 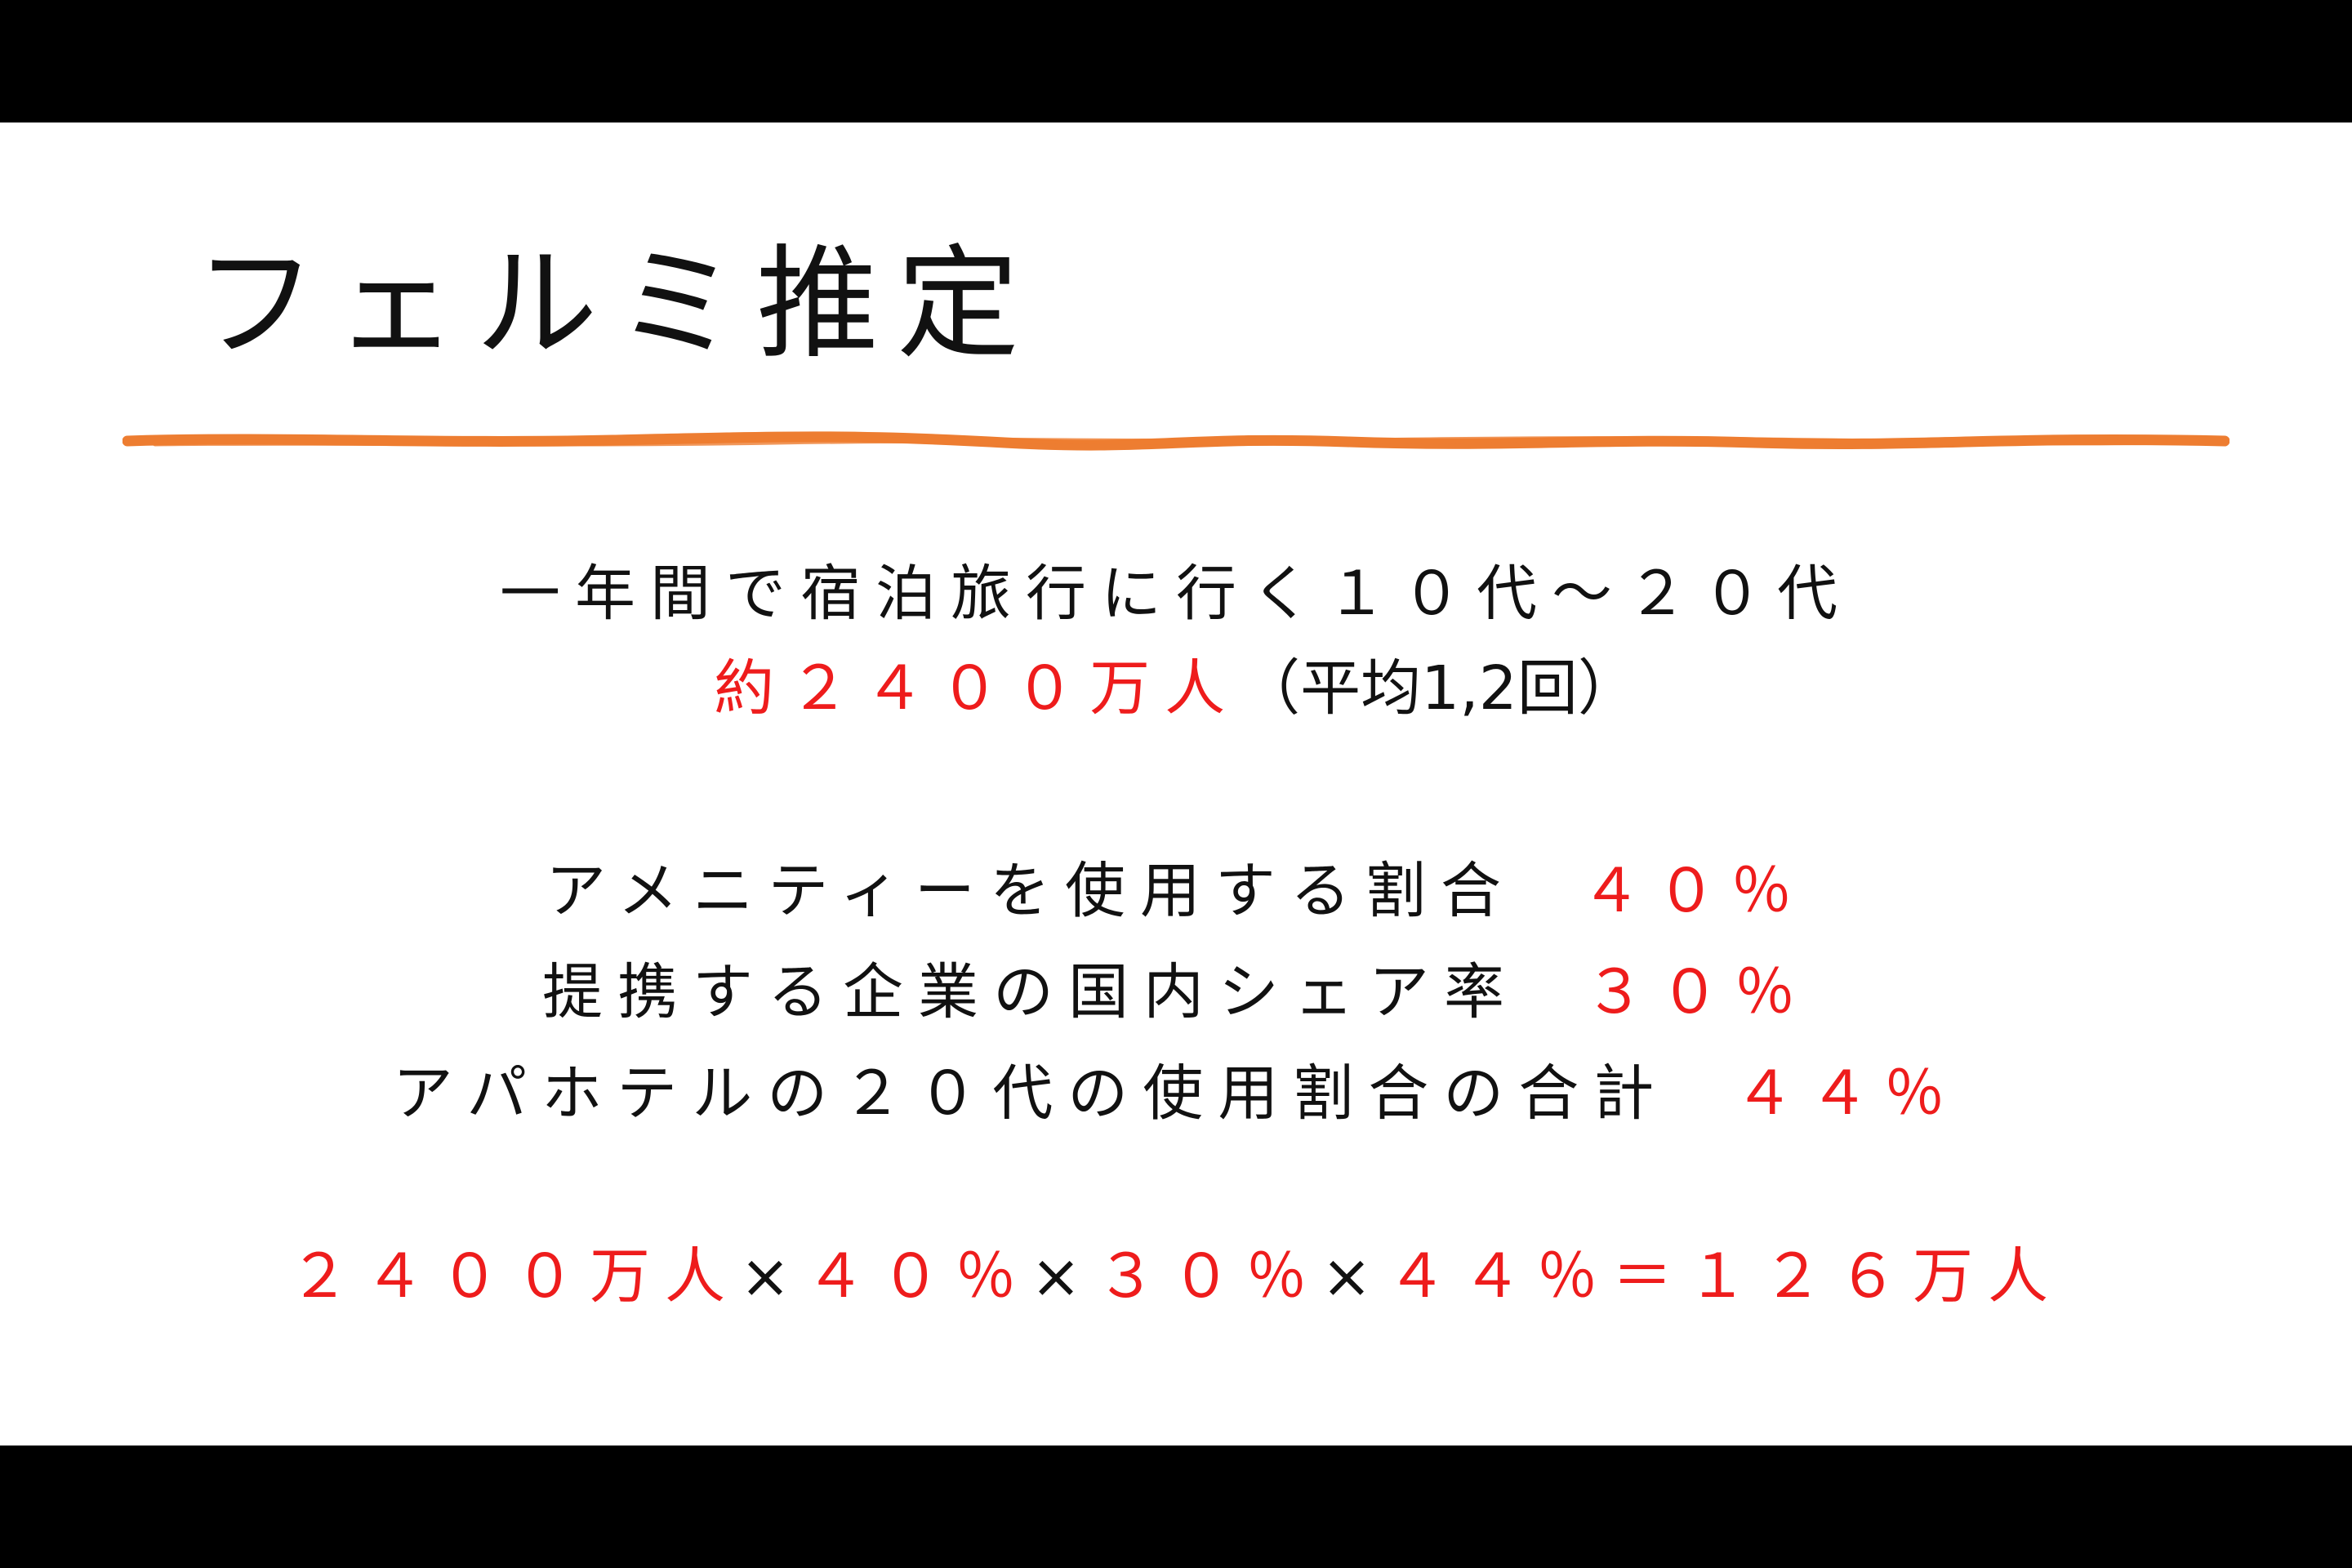 I want to click on population-value: 約２４００万人, so click(x=977, y=688).